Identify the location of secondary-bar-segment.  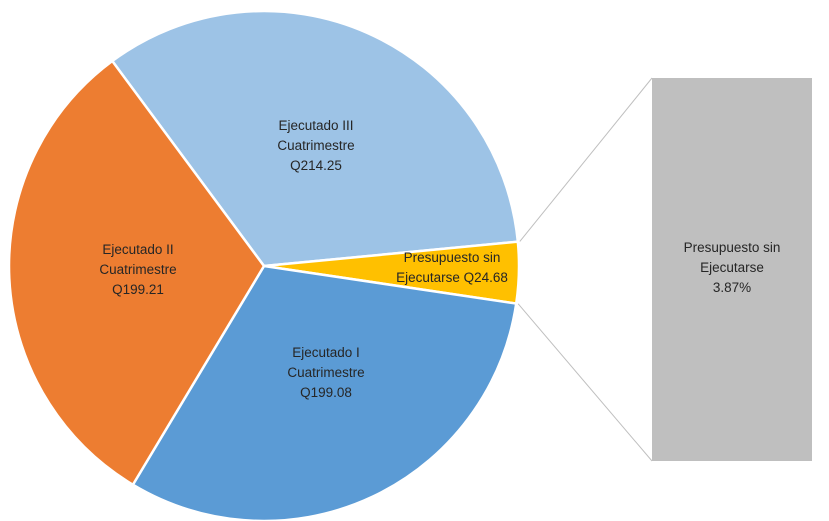
(732, 269).